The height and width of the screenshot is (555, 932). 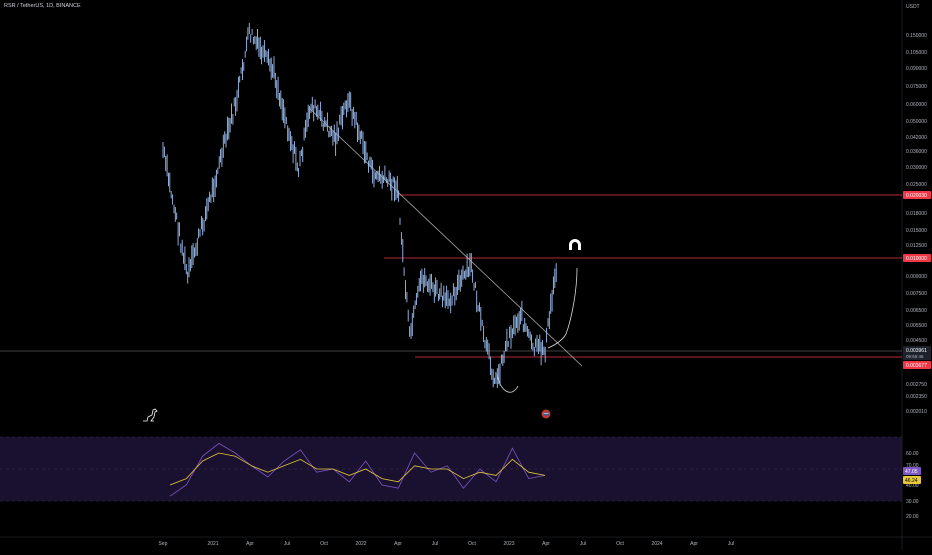 What do you see at coordinates (915, 356) in the screenshot?
I see `svg-text: 09:55:46` at bounding box center [915, 356].